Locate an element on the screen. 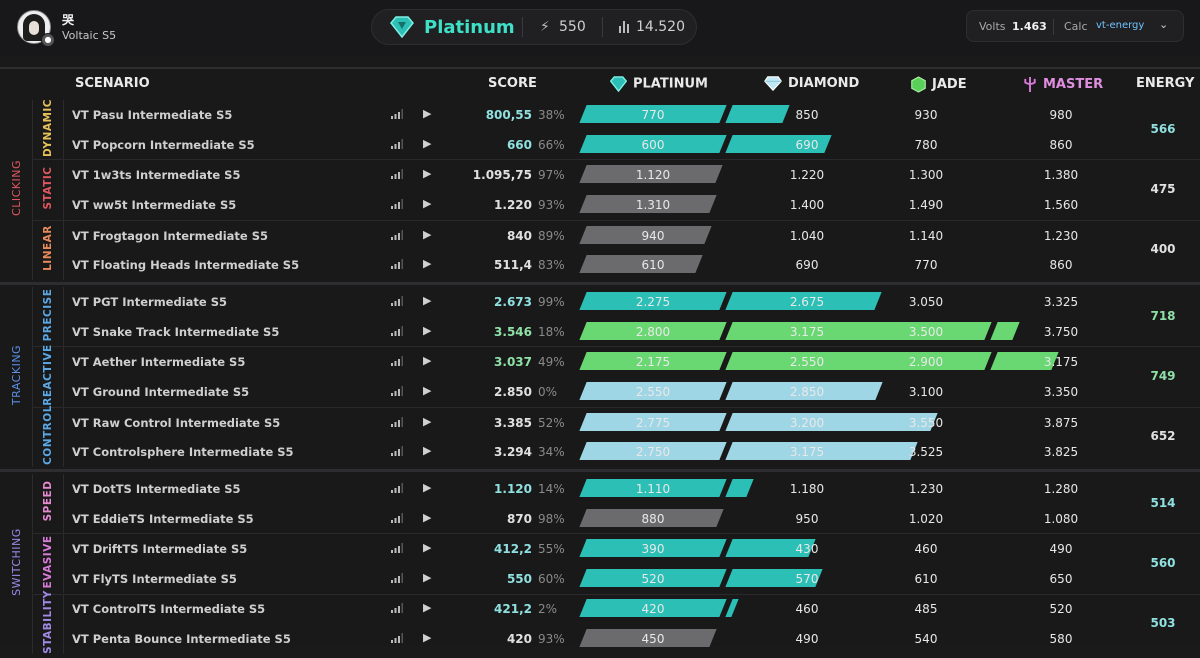 The width and height of the screenshot is (1200, 658). header-diamond: DIAMOND is located at coordinates (811, 84).